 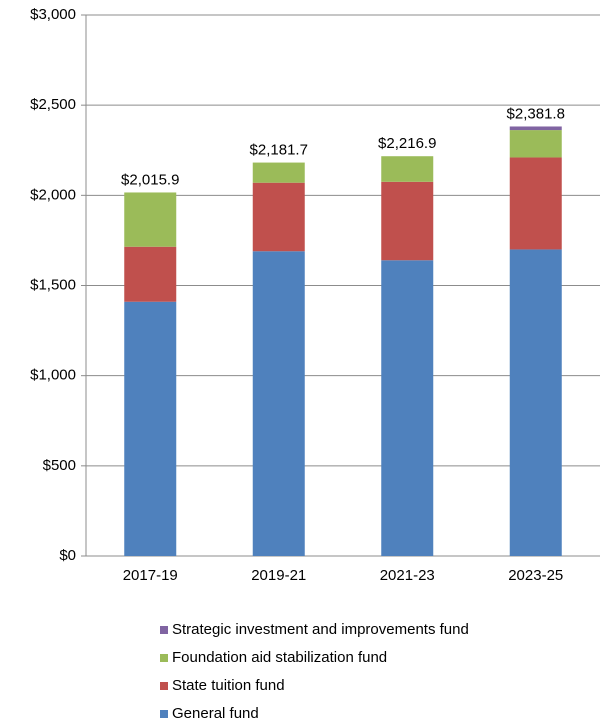 I want to click on y-tick-label: $1,000, so click(x=53, y=375).